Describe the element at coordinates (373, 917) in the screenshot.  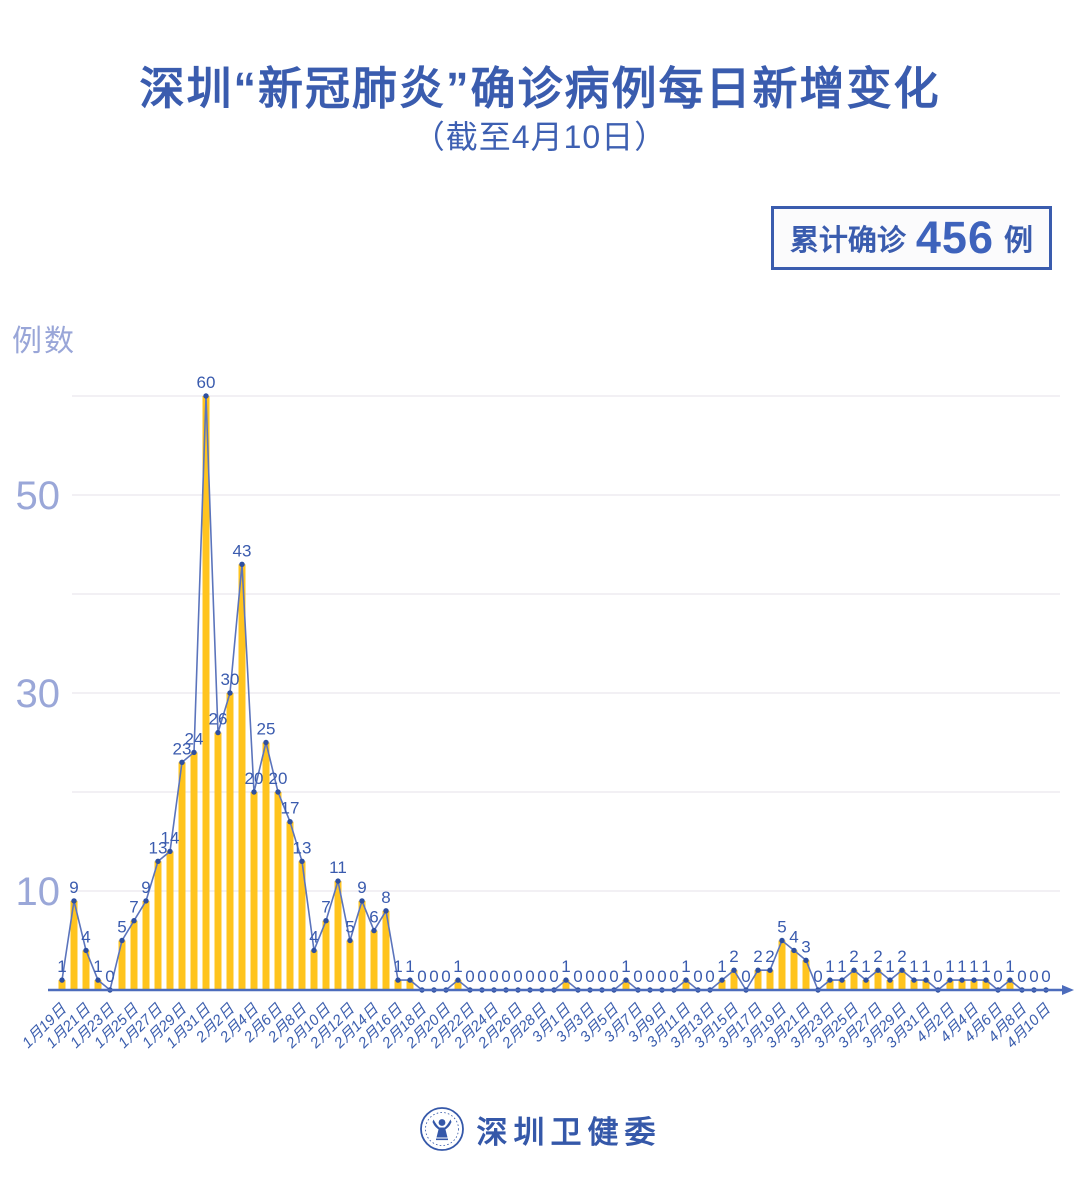
I see `svg-text: 6` at that location.